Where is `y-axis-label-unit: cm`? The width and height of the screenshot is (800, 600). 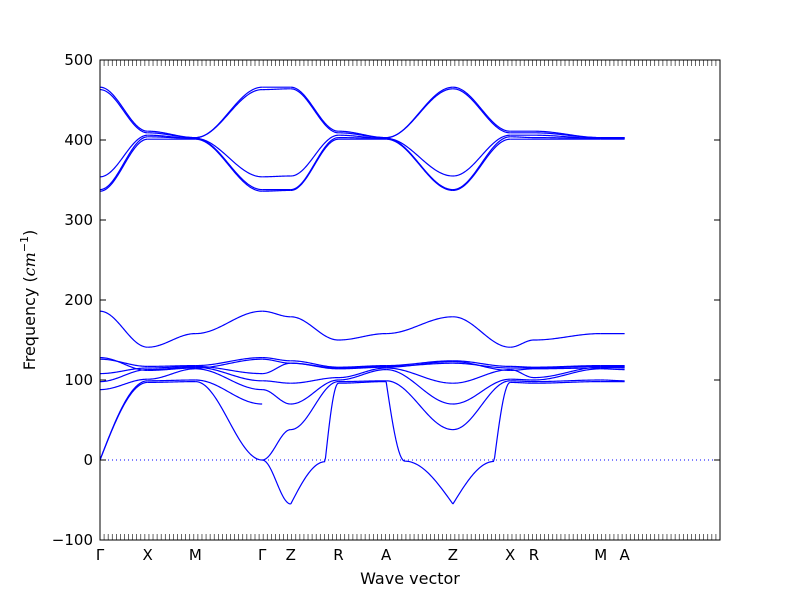 y-axis-label-unit: cm is located at coordinates (29, 264).